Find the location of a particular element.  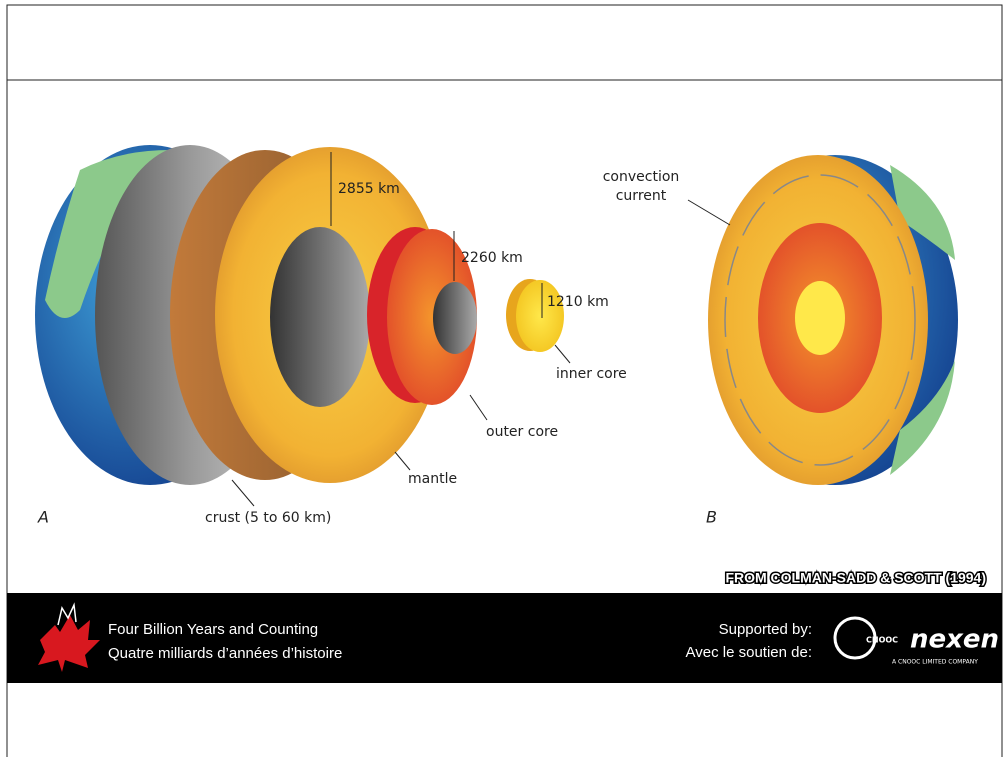

layer-label: mantle is located at coordinates (432, 479).